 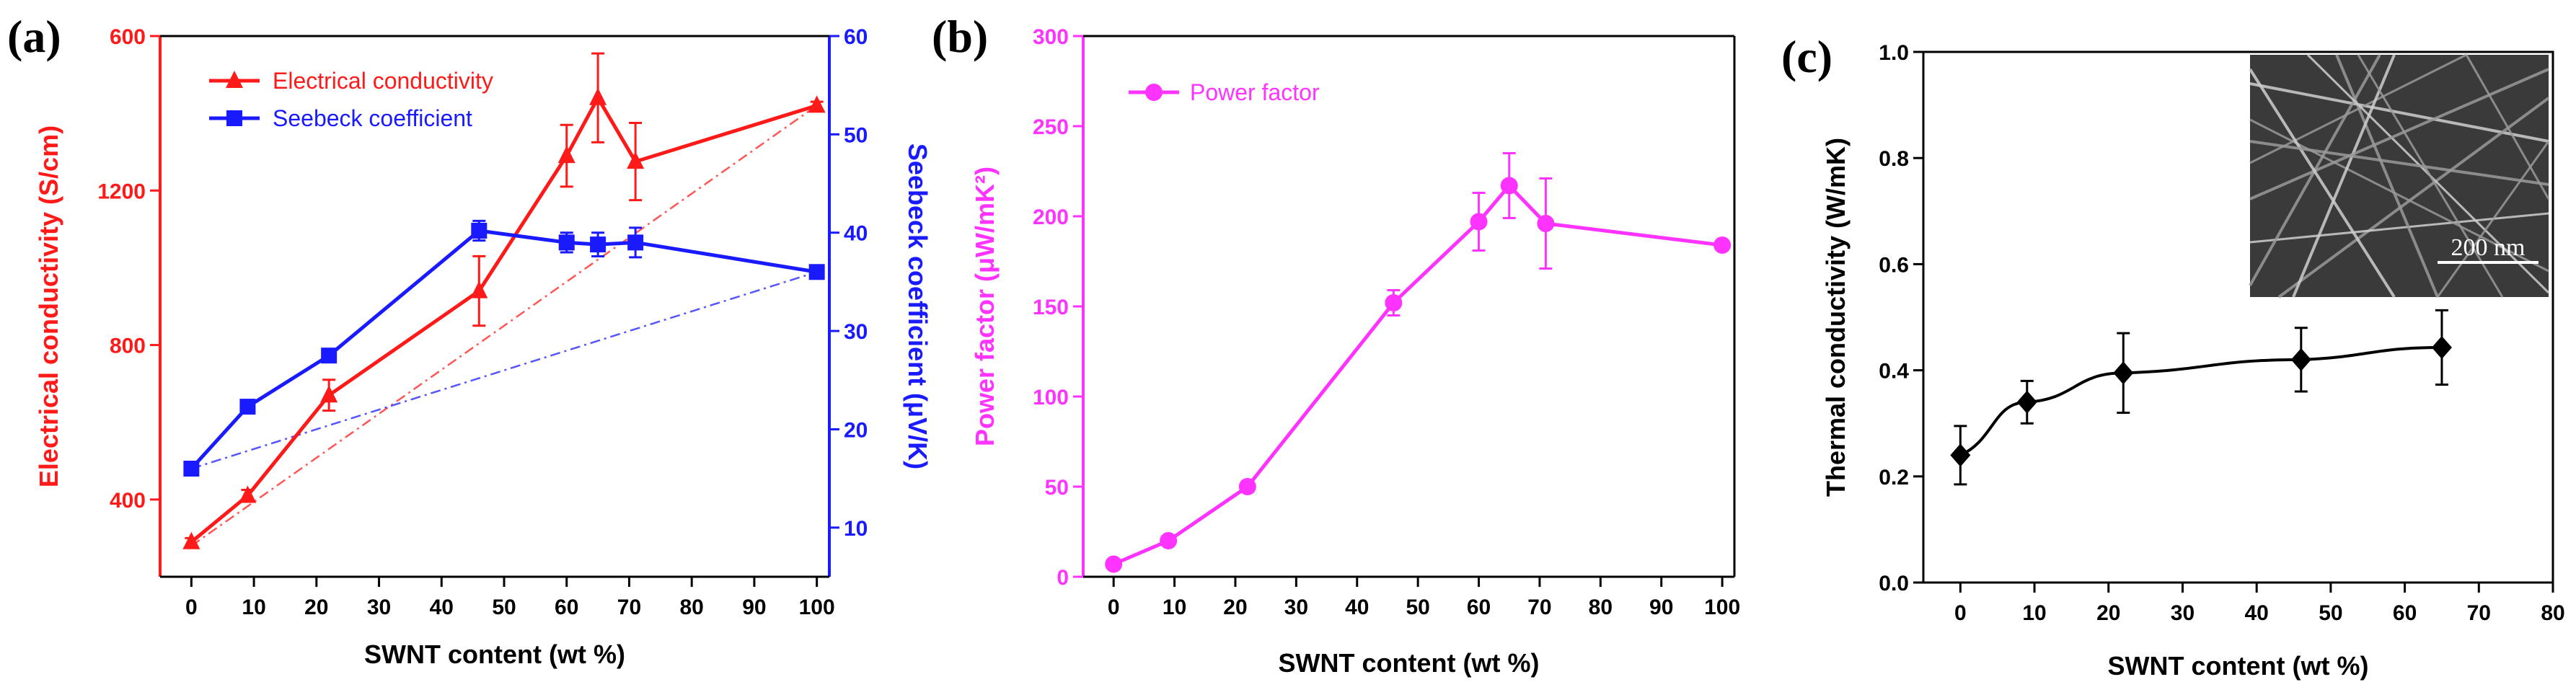 I want to click on panel-label: (a), so click(x=34, y=36).